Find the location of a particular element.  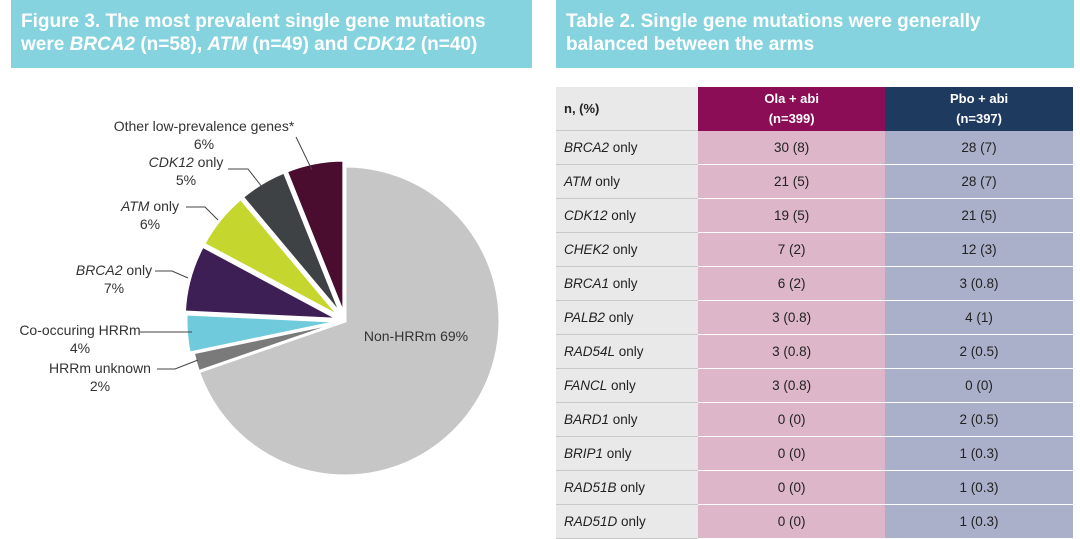

slice-value-atm: 6% is located at coordinates (150, 224).